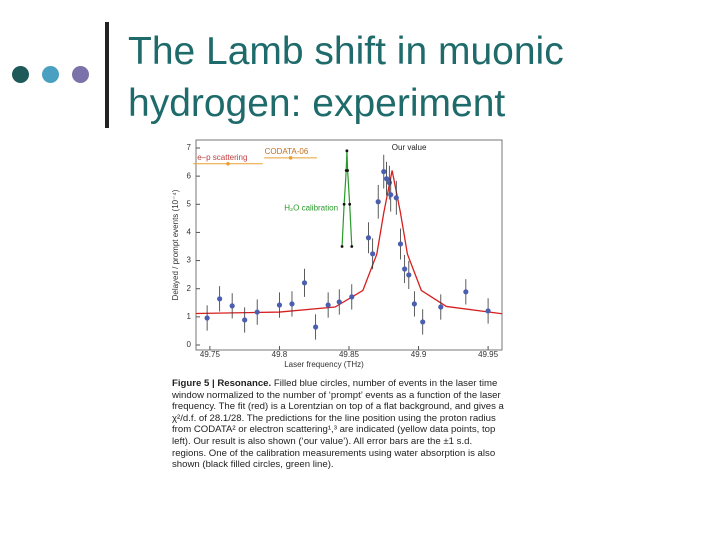 The image size is (720, 540). I want to click on decor-bar, so click(107, 75).